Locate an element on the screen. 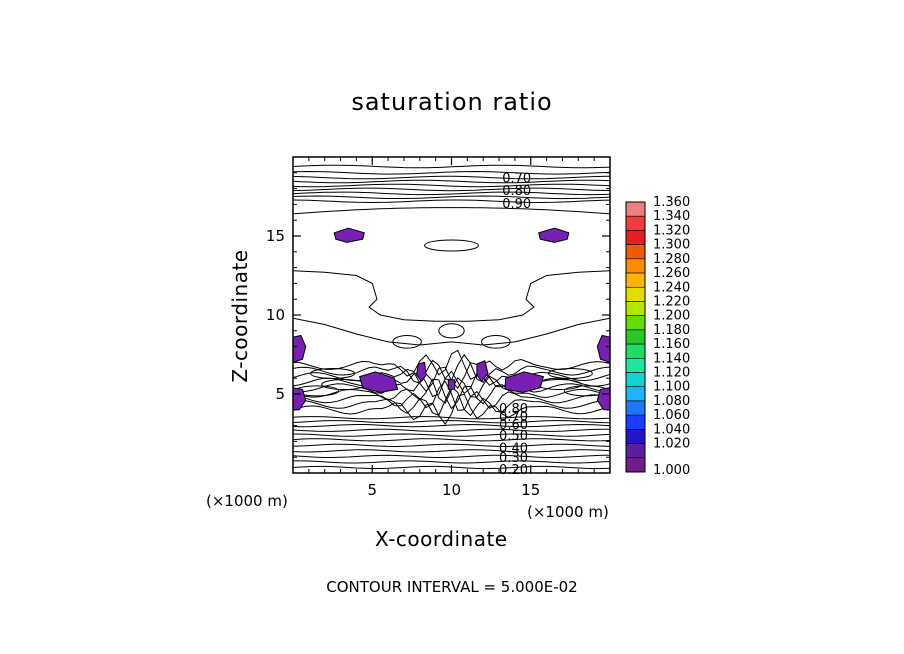 The height and width of the screenshot is (654, 904). colorbar-label: 1.260 is located at coordinates (671, 273).